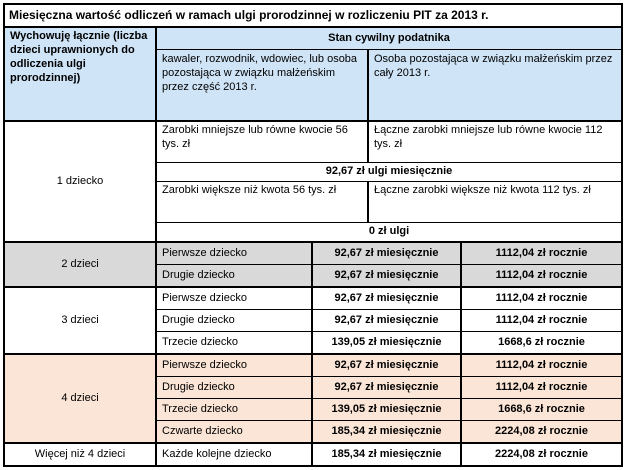 This screenshot has height=470, width=625. I want to click on earnings-high-single-cell: Zarobki większe niż kwota 56 tys. zł, so click(262, 202).